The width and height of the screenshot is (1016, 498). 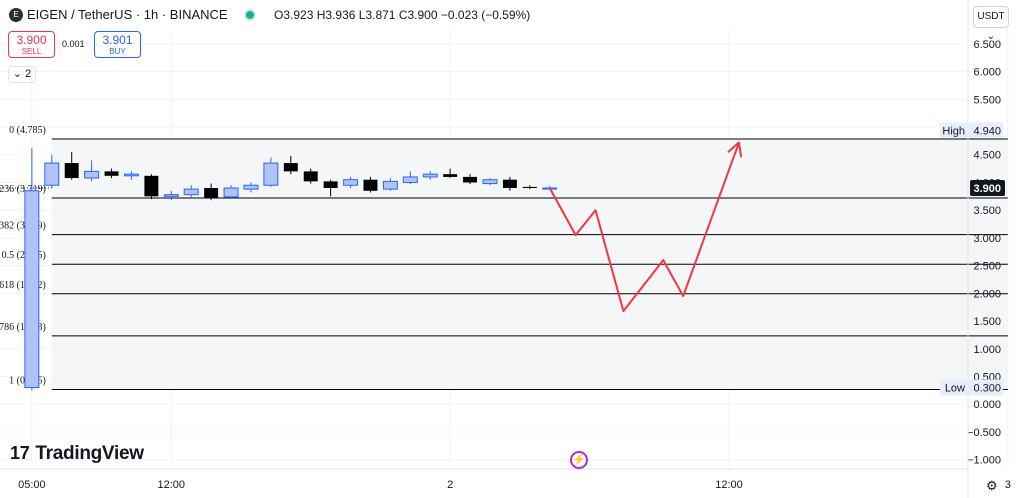 I want to click on fib-level-label: 0 (4.785), so click(x=27, y=130).